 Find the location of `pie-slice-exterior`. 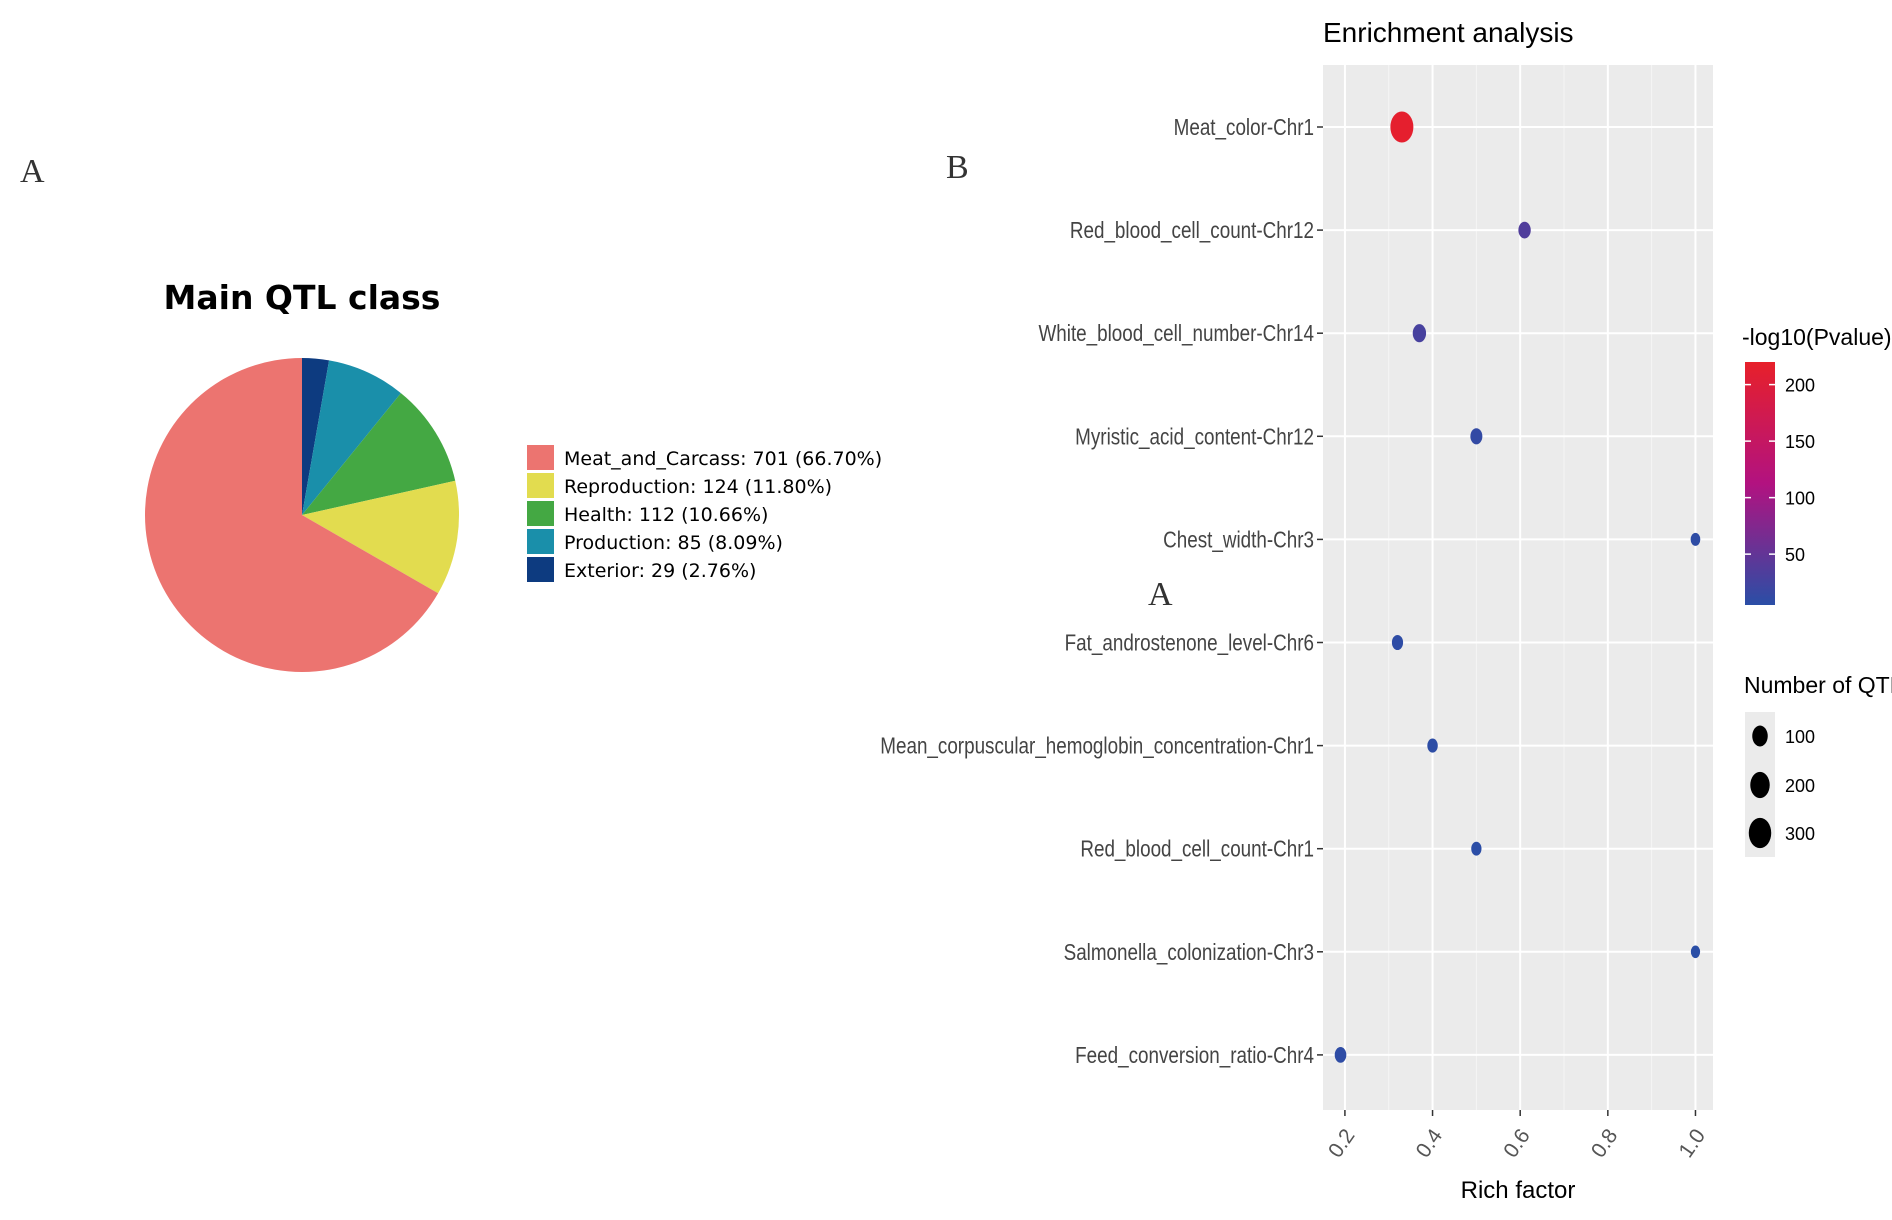

pie-slice-exterior is located at coordinates (316, 436).